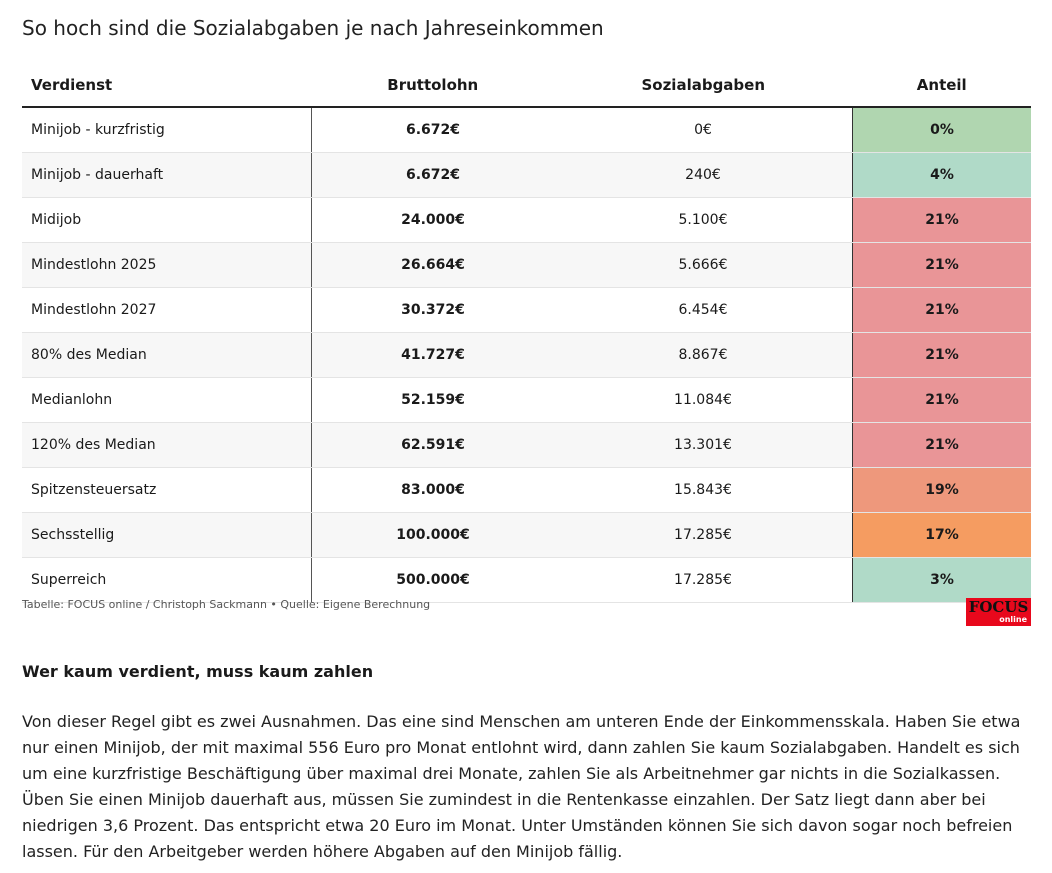 This screenshot has width=1052, height=873. Describe the element at coordinates (998, 612) in the screenshot. I see `focus-online-logo: FOCUS online` at that location.